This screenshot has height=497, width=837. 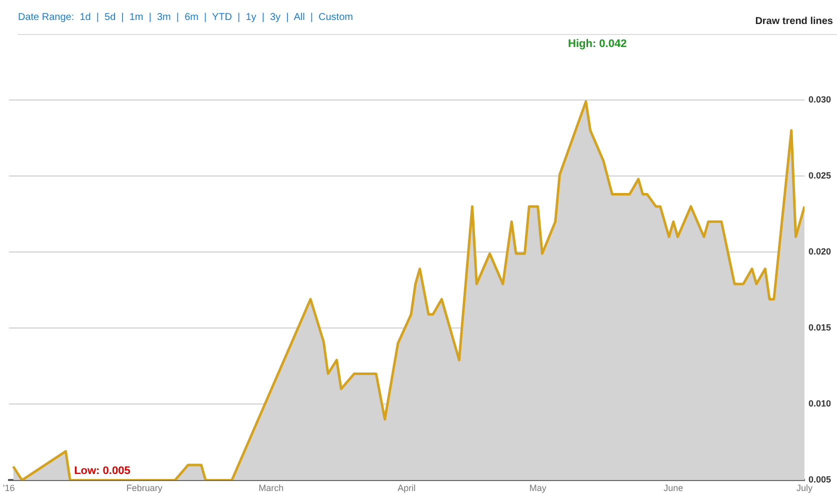 What do you see at coordinates (794, 21) in the screenshot?
I see `text: Draw trend lines` at bounding box center [794, 21].